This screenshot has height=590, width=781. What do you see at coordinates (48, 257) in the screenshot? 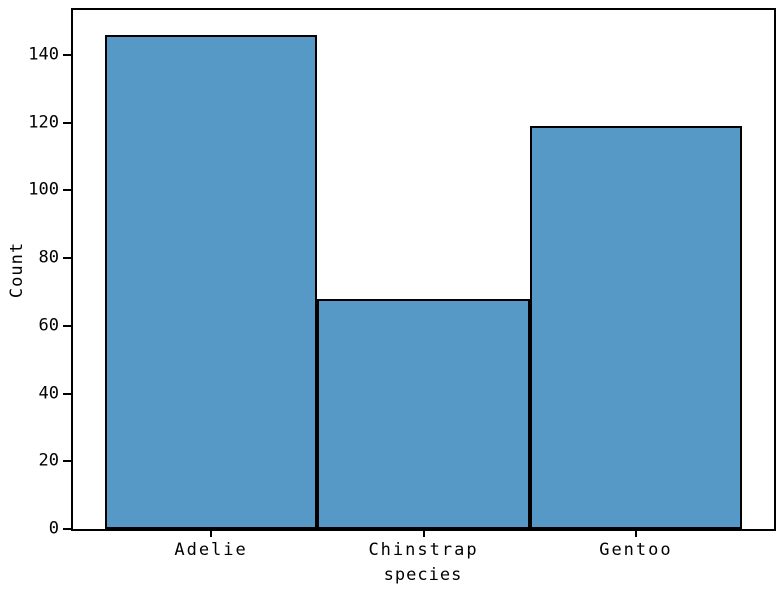
I see `y-tick-label: 80` at bounding box center [48, 257].